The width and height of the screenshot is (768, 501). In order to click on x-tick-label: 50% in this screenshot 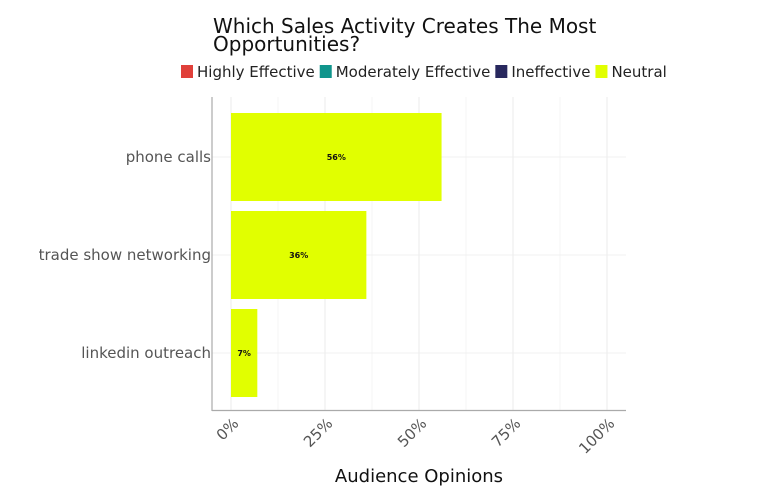, I will do `click(412, 433)`.